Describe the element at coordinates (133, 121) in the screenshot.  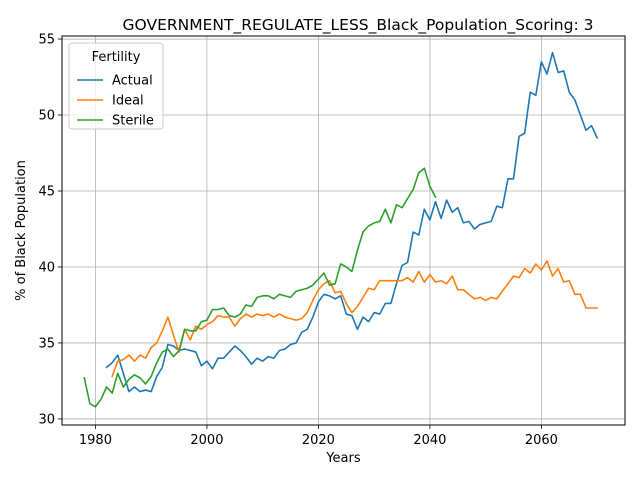
I see `legend-label-sterile: Sterile` at that location.